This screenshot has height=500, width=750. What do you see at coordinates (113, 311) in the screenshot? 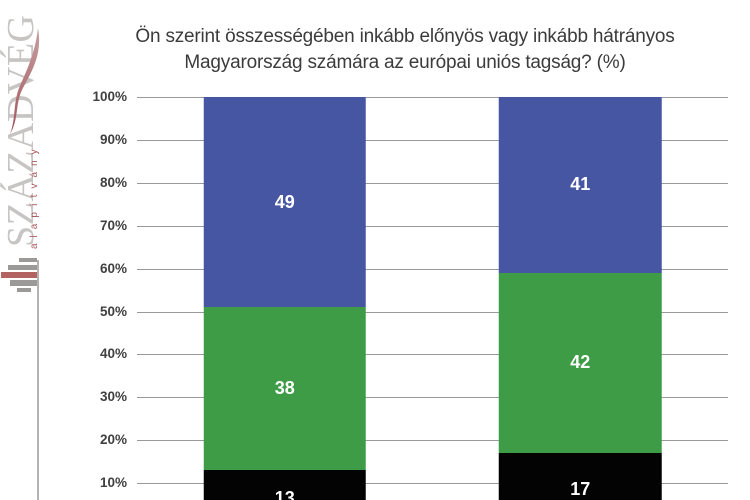
I see `y-axis-tick-label: 50%` at bounding box center [113, 311].